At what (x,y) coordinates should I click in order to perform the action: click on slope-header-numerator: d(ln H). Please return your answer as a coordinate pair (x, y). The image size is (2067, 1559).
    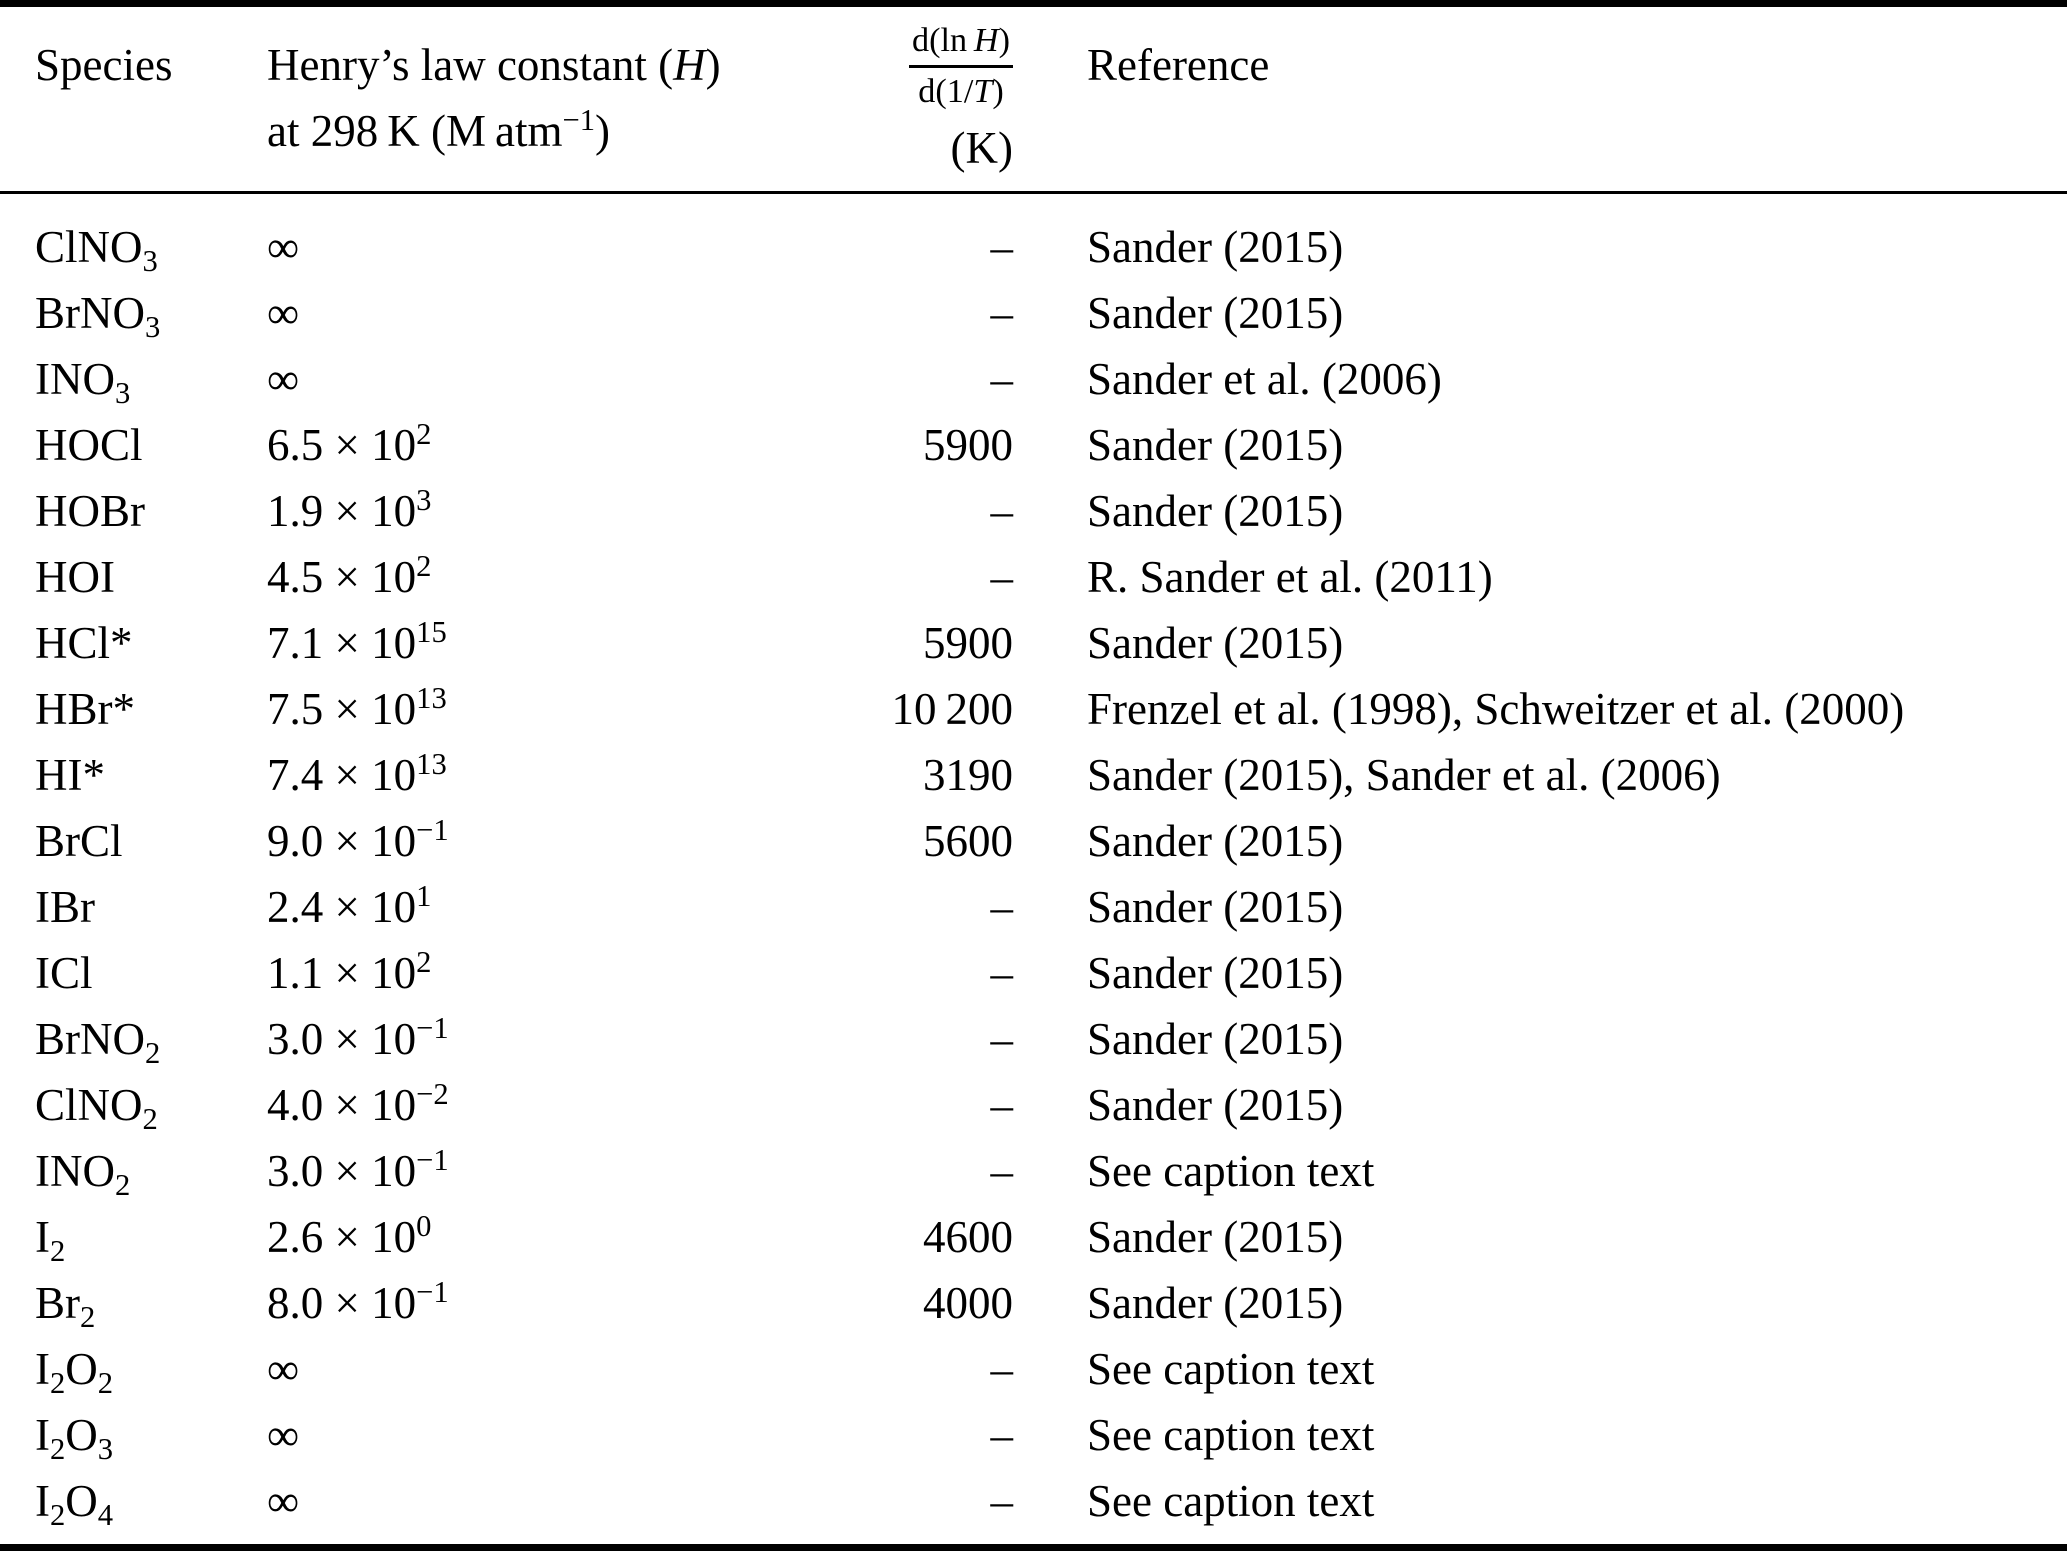
    Looking at the image, I should click on (960, 45).